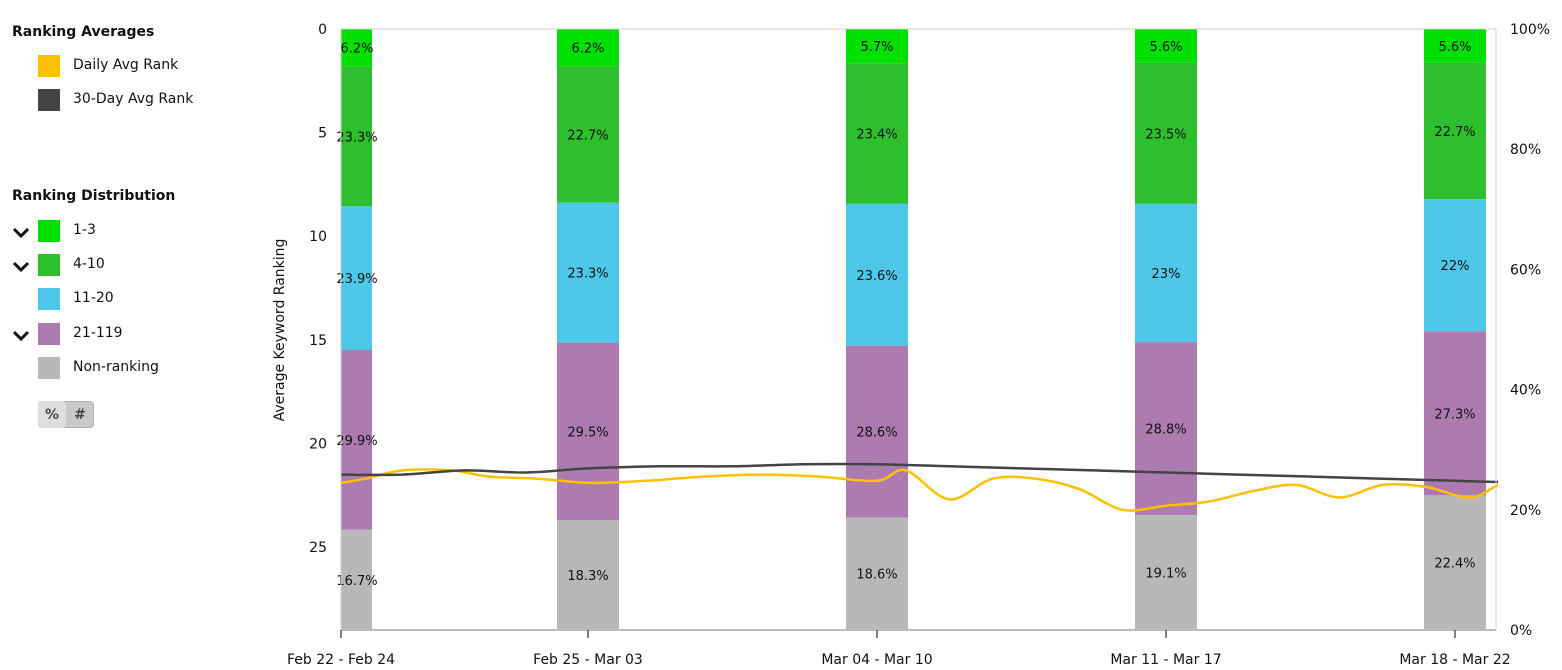 This screenshot has height=670, width=1562. I want to click on ranking-distribution-title: Ranking Distribution, so click(94, 196).